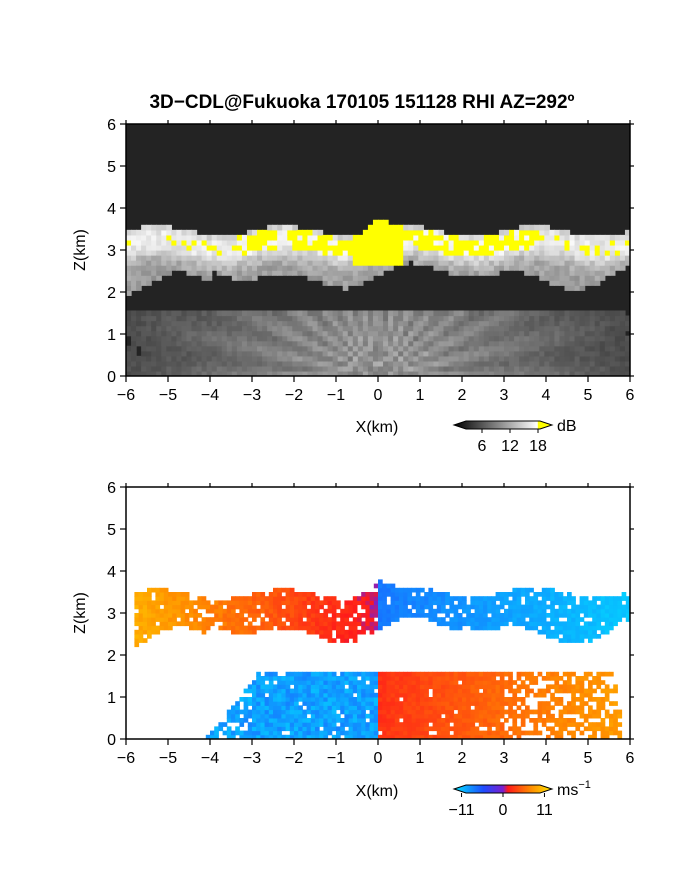  What do you see at coordinates (111, 335) in the screenshot?
I see `y-tick-label: 1` at bounding box center [111, 335].